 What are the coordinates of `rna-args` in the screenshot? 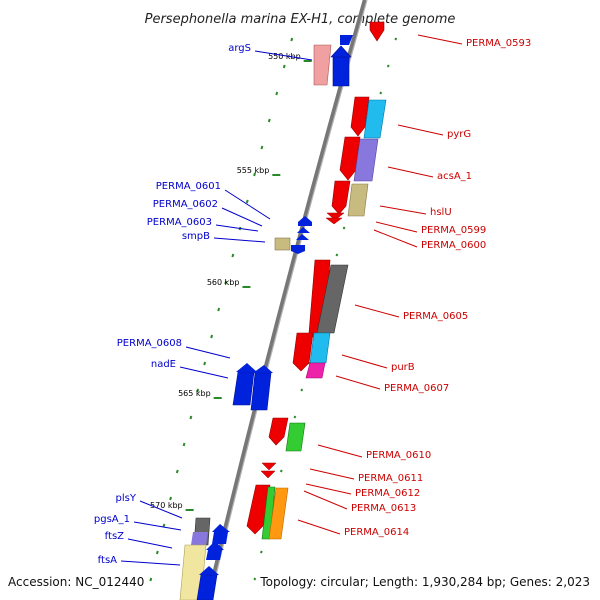 It's located at (333, 60).